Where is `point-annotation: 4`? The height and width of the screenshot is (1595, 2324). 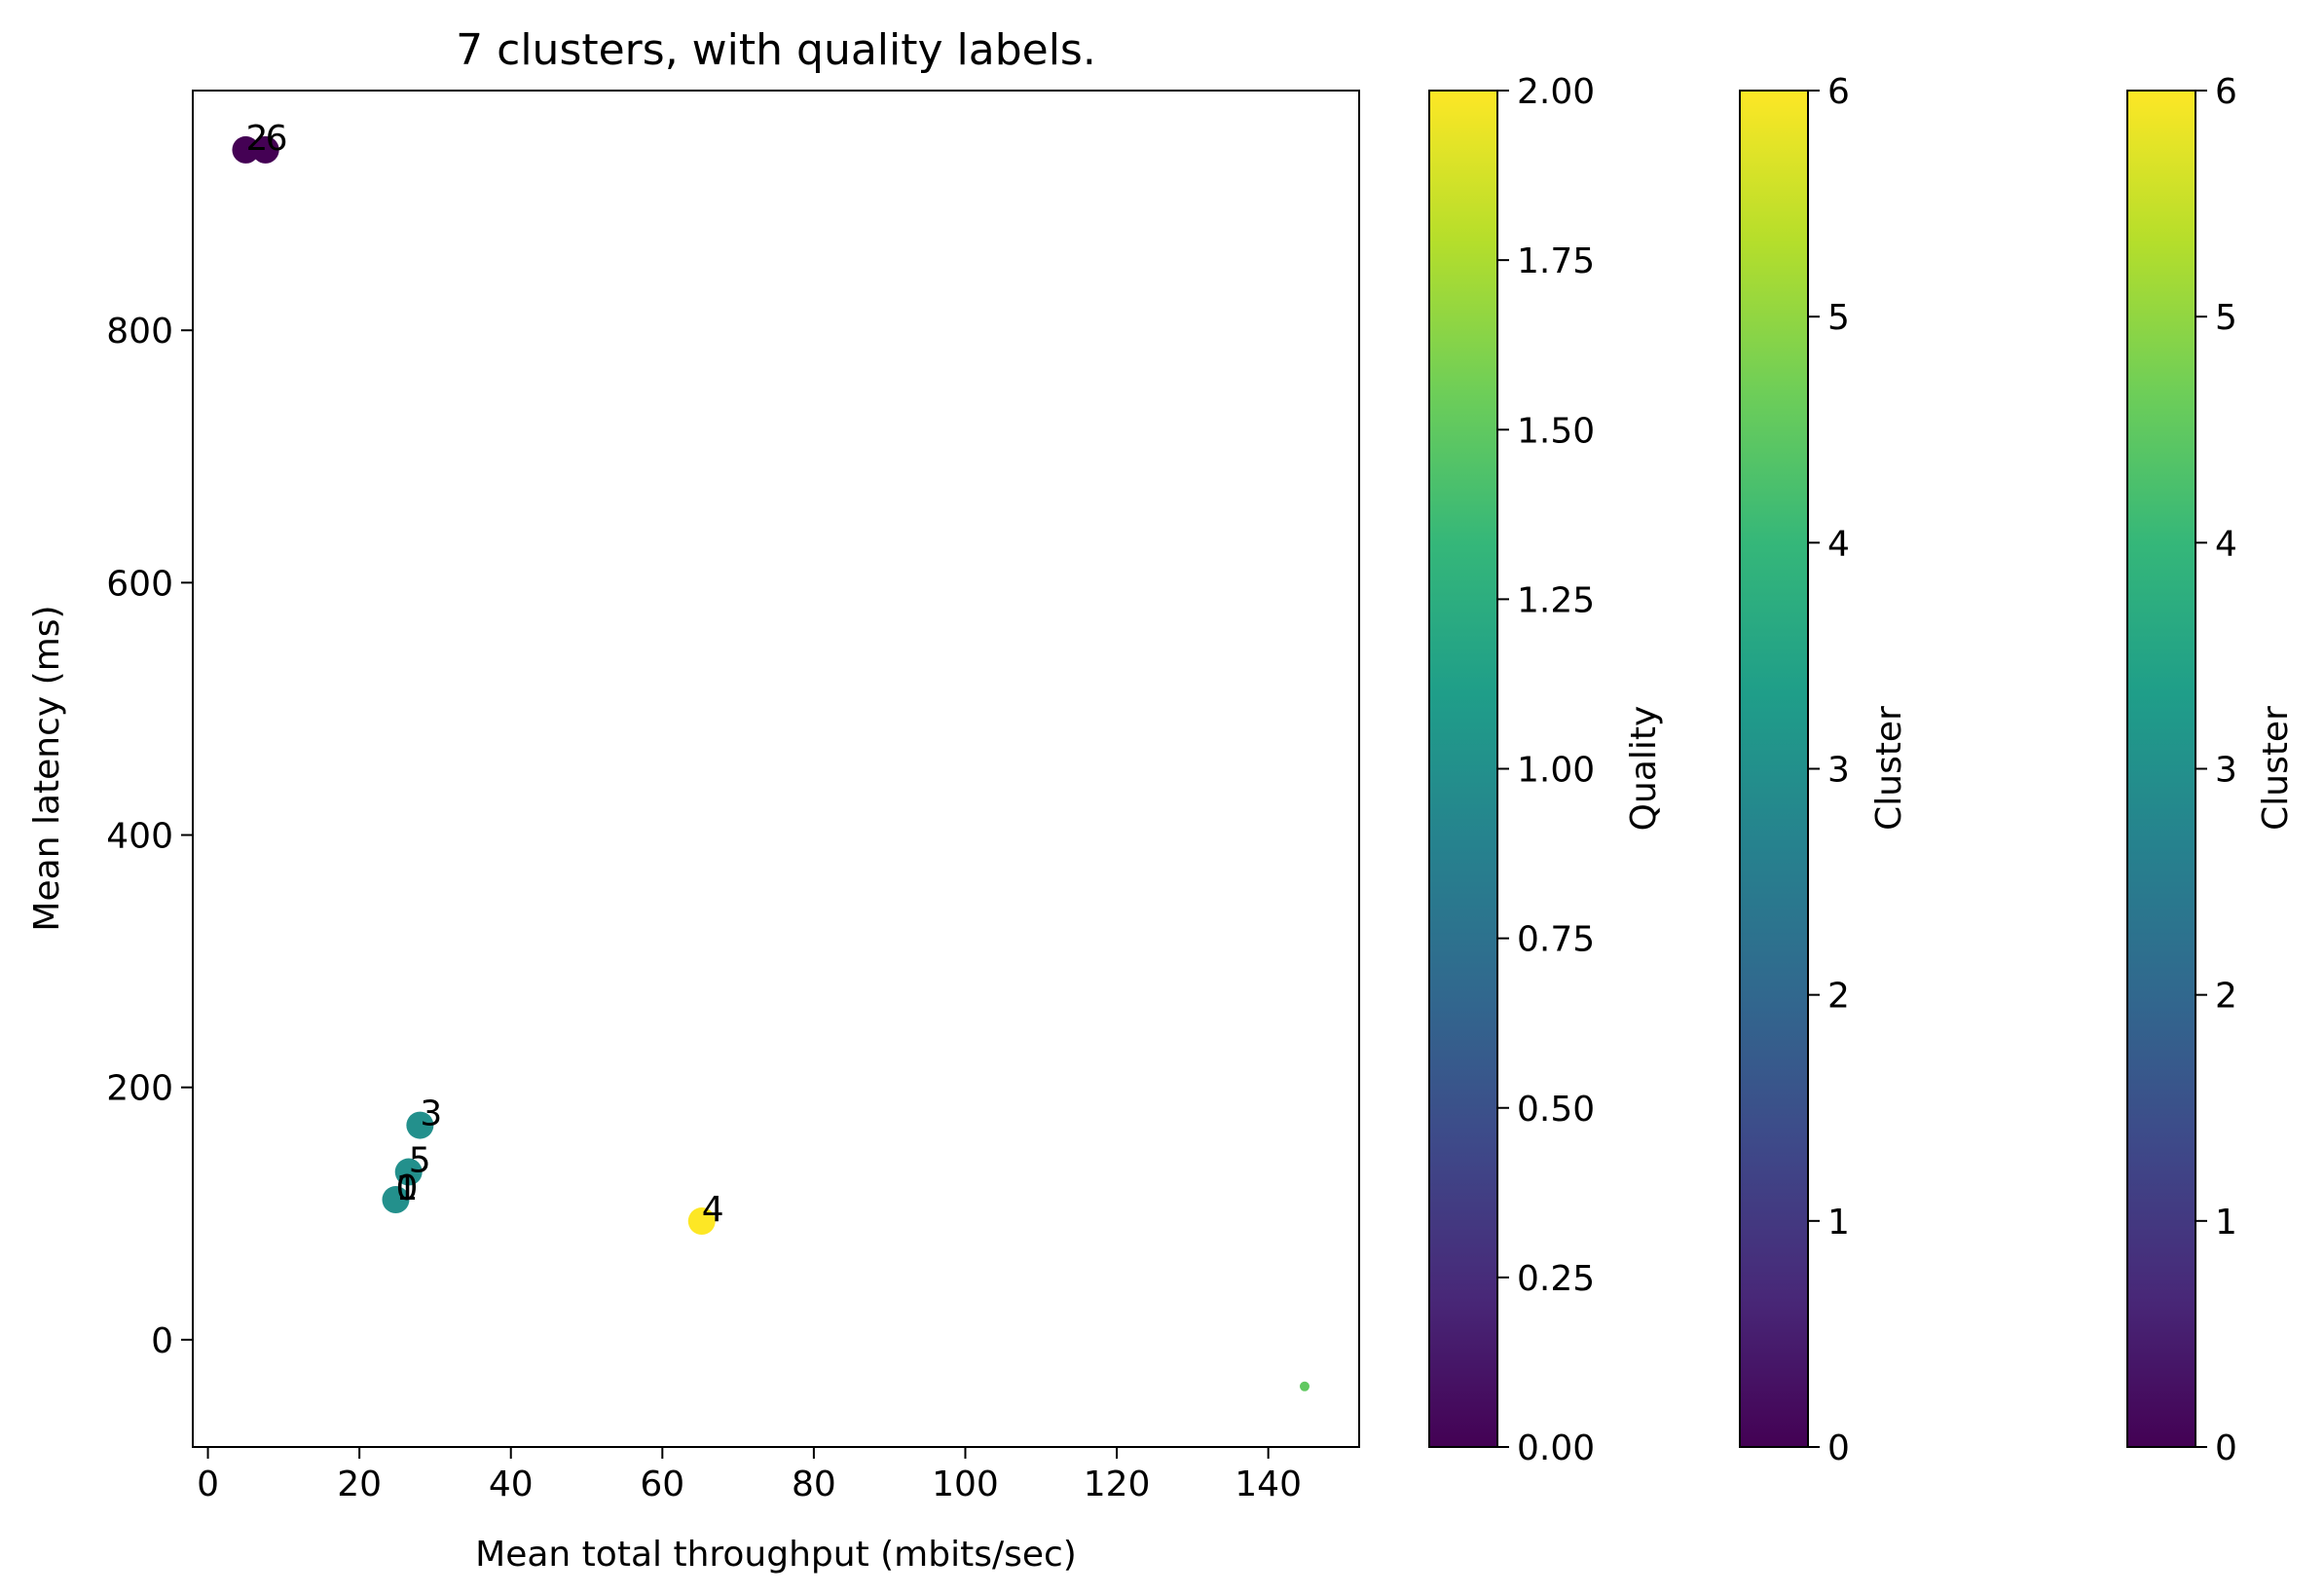
point-annotation: 4 is located at coordinates (713, 1210).